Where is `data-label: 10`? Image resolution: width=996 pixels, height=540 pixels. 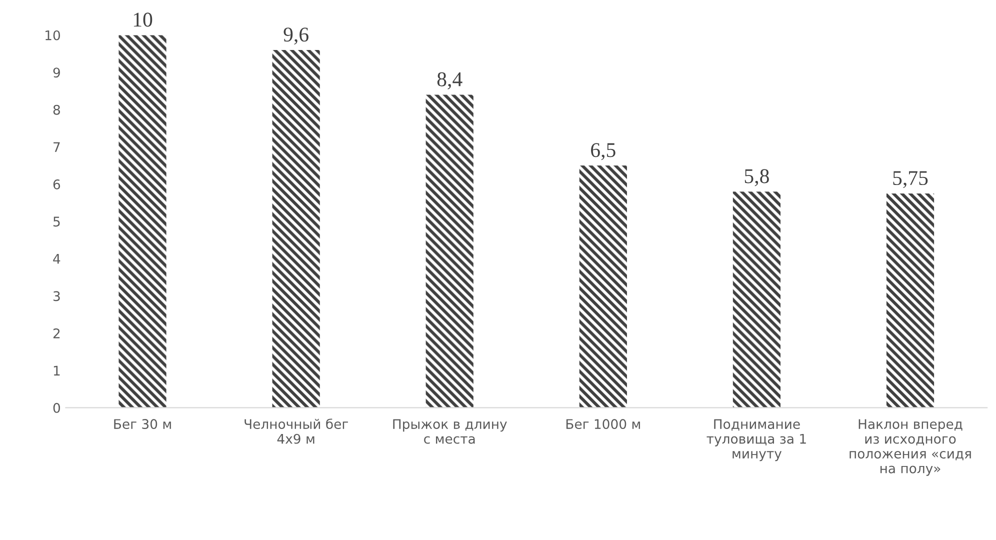 data-label: 10 is located at coordinates (143, 19).